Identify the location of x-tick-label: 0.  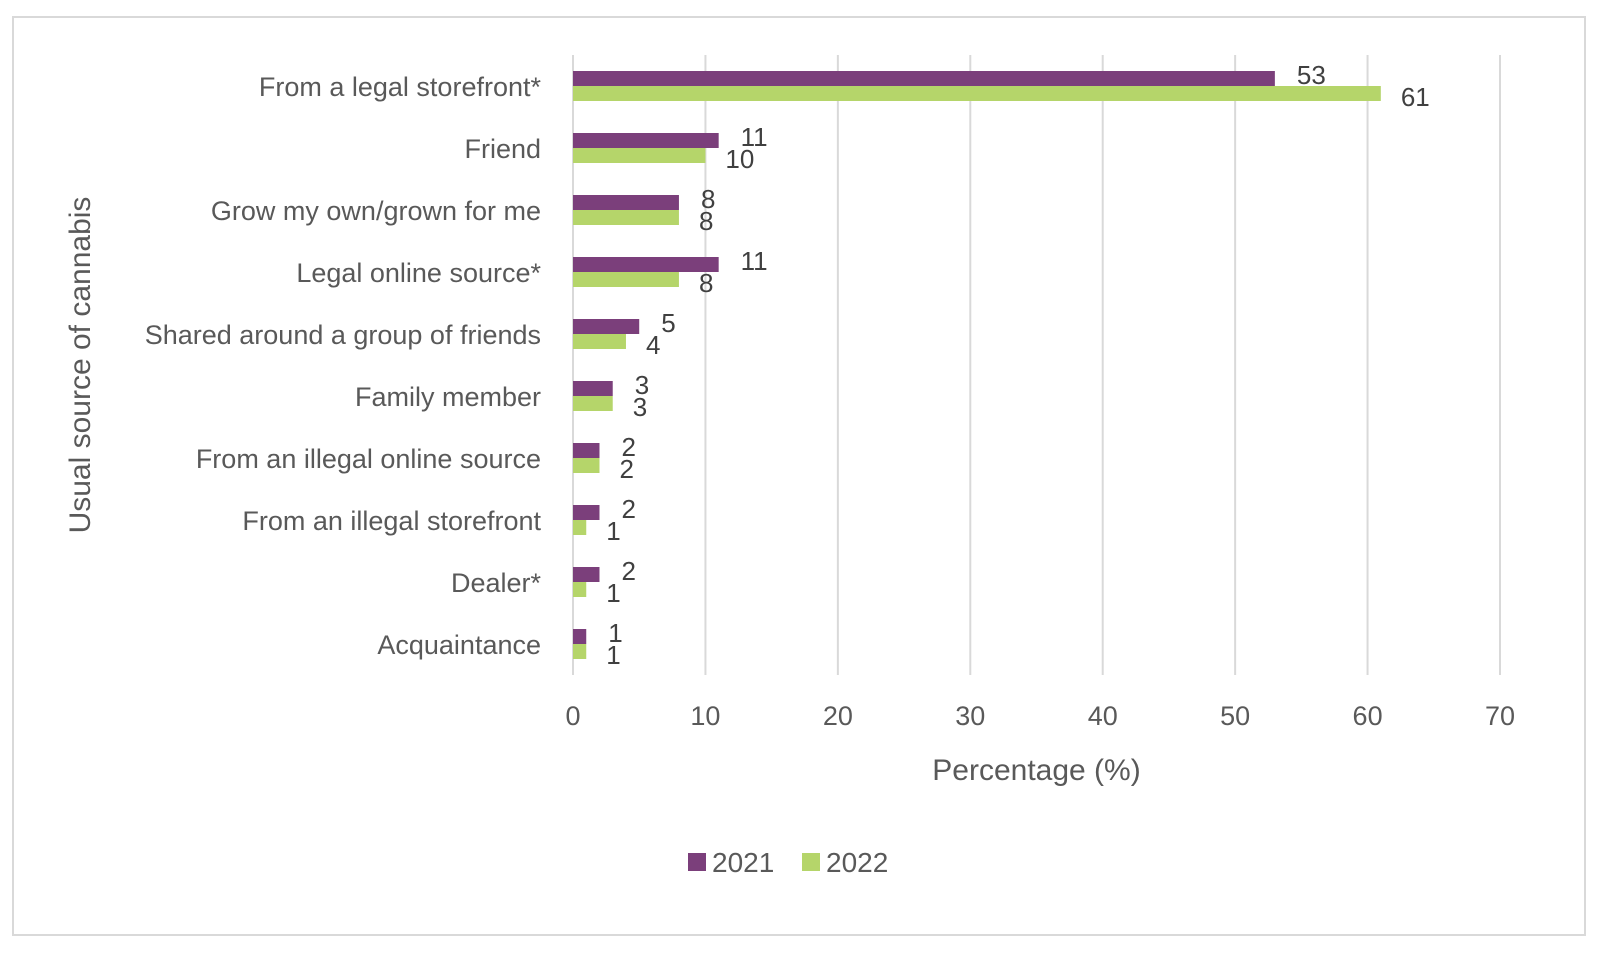
(572, 716).